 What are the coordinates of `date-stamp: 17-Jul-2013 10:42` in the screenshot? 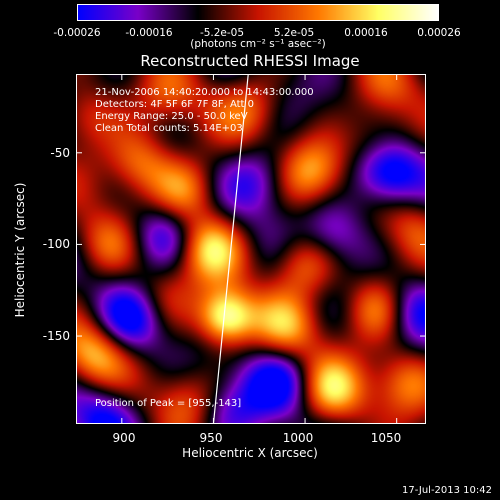 It's located at (446, 490).